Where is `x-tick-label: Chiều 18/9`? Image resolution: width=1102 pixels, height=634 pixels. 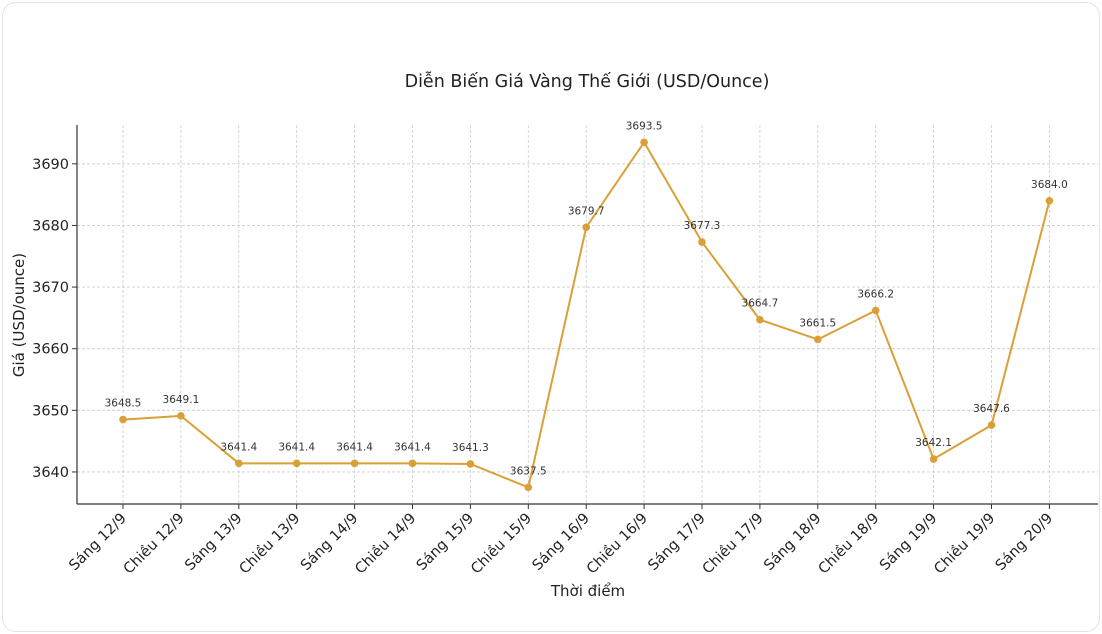 x-tick-label: Chiều 18/9 is located at coordinates (849, 544).